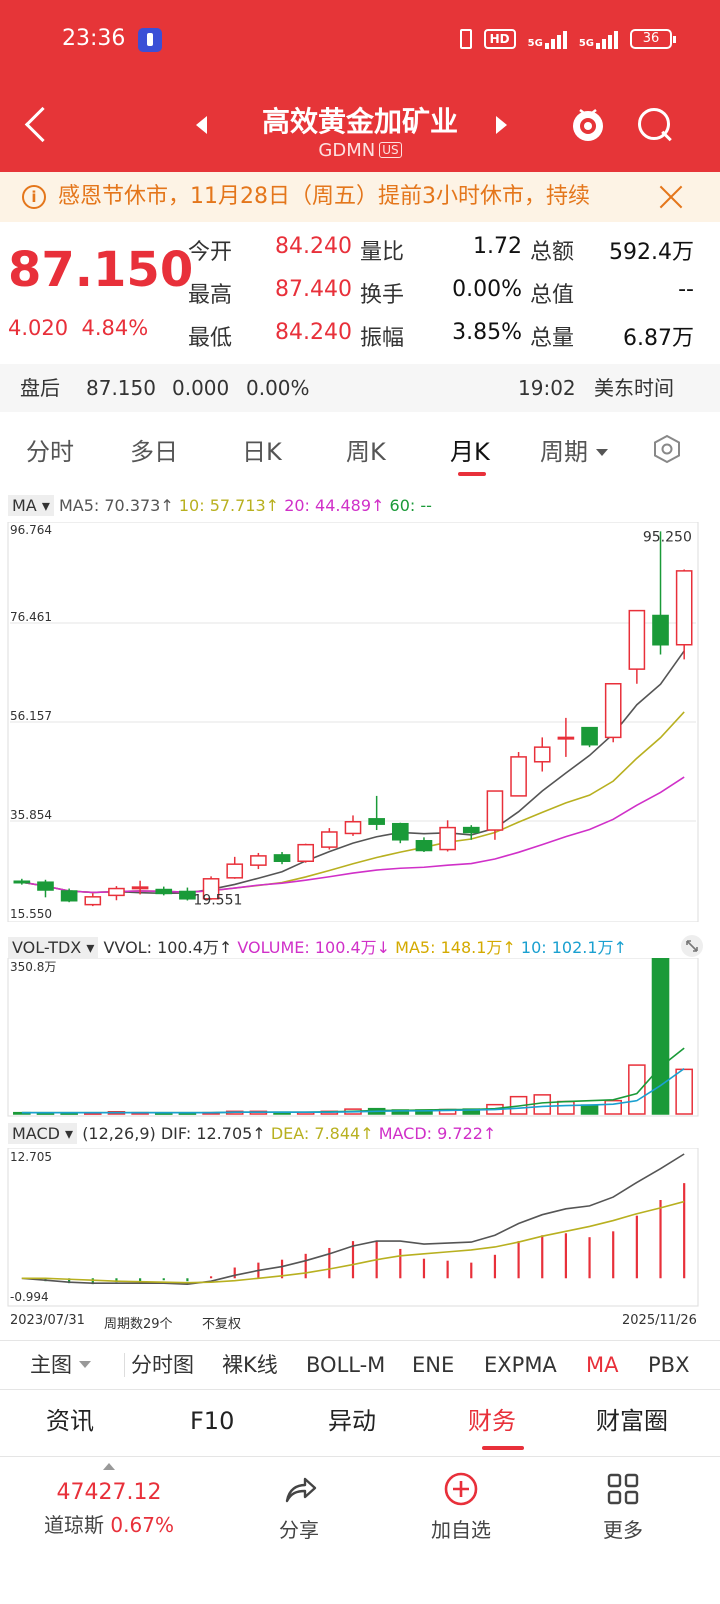 This screenshot has height=1604, width=720. What do you see at coordinates (382, 295) in the screenshot?
I see `quote-label-4: 换手` at bounding box center [382, 295].